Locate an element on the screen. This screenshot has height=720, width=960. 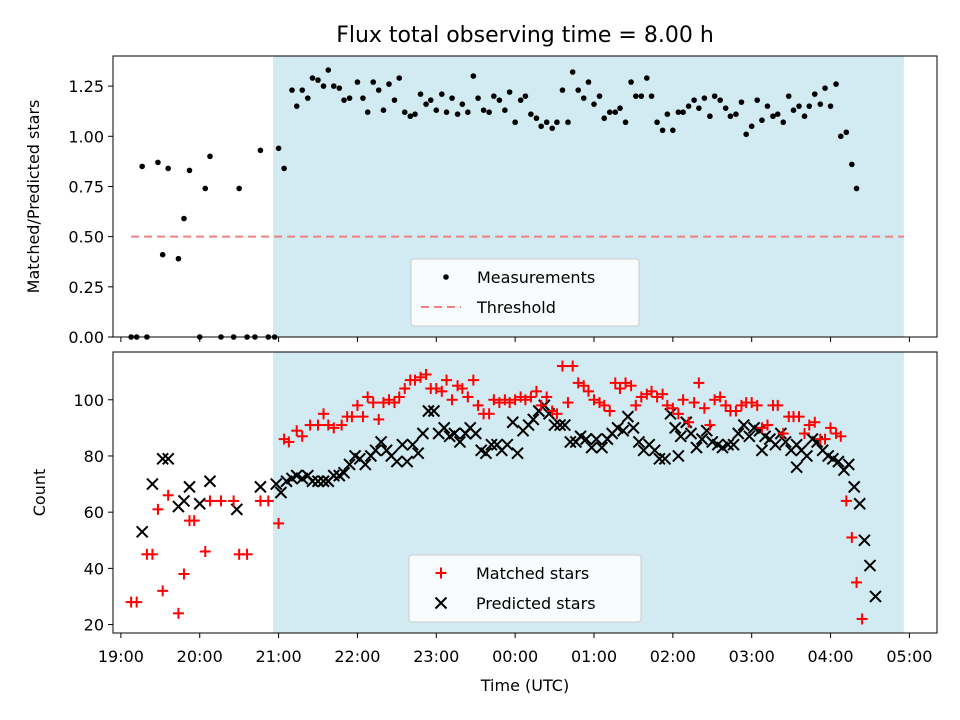
ratio-x-ticks is located at coordinates (515, 339).